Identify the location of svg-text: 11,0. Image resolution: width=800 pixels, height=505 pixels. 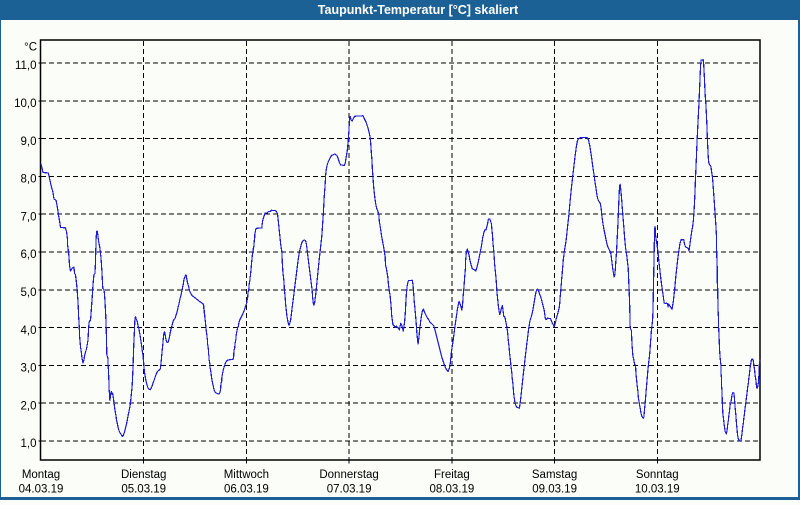
(26, 66).